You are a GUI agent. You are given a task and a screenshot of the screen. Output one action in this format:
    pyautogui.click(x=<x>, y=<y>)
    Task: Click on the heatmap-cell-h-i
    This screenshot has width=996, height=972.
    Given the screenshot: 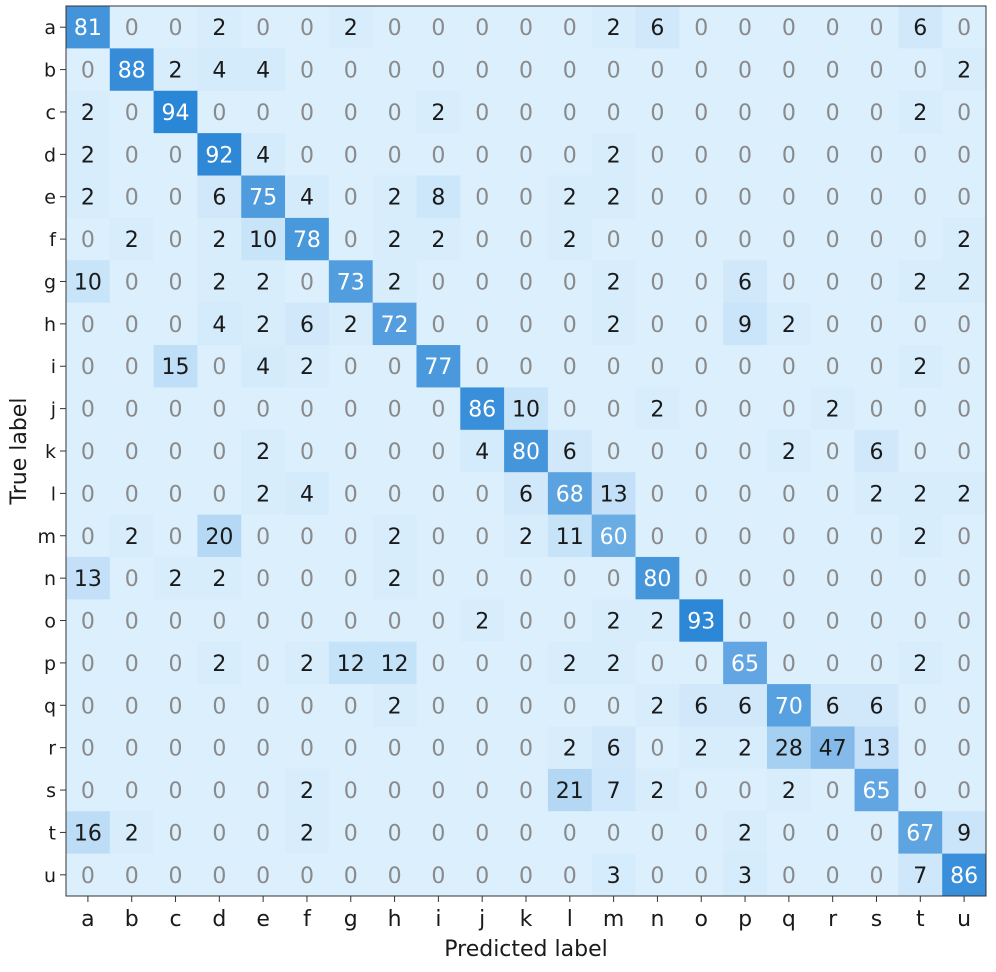 What is the action you would take?
    pyautogui.click(x=438, y=324)
    